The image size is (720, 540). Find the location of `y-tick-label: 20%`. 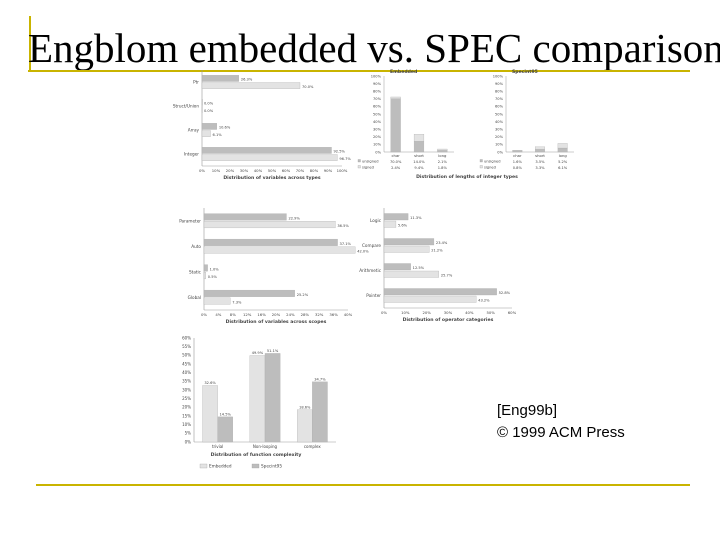

y-tick-label: 20% is located at coordinates (377, 137).